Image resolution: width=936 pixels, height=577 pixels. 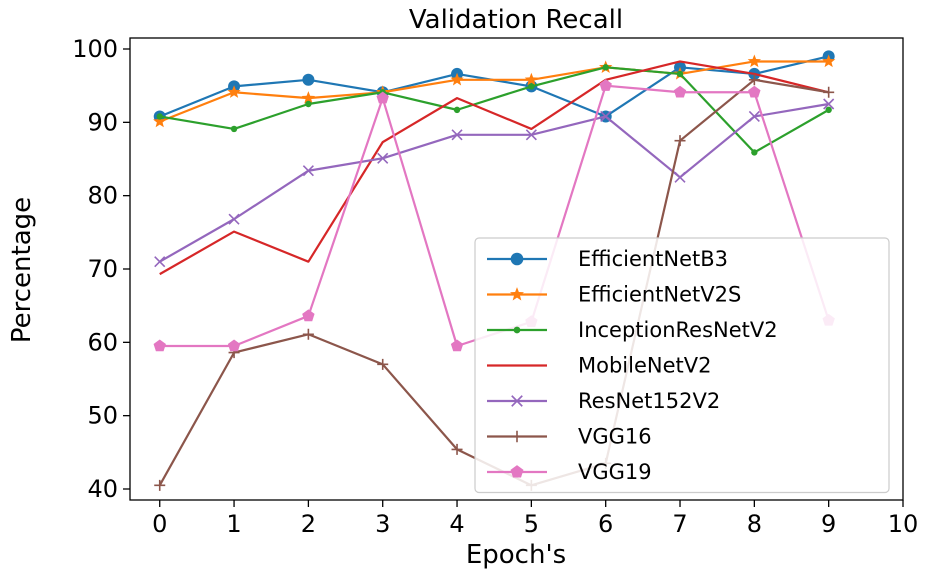 I want to click on legend-label: EfficientNetV2S, so click(x=659, y=295).